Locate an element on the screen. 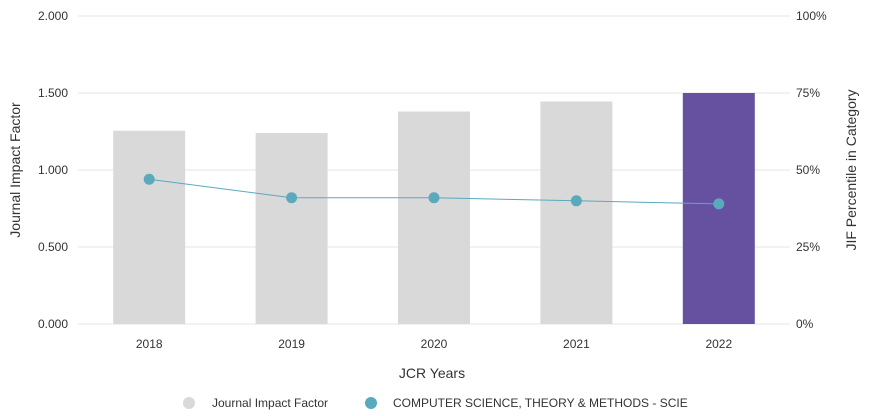 Image resolution: width=870 pixels, height=416 pixels. y-tick-label: 1.500 is located at coordinates (53, 93).